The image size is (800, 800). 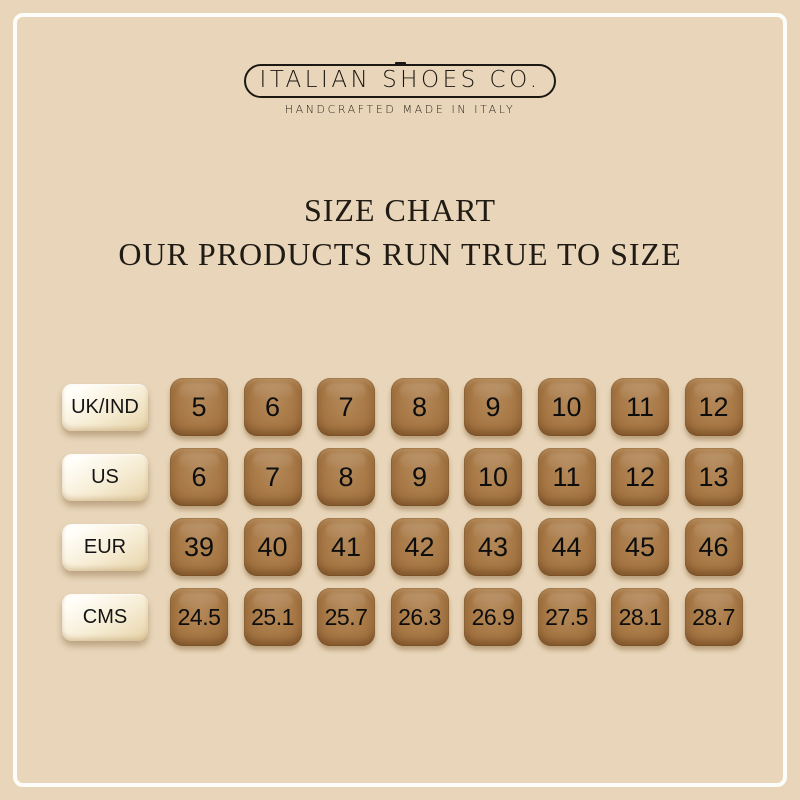 I want to click on logo-accent-dash-icon, so click(x=400, y=63).